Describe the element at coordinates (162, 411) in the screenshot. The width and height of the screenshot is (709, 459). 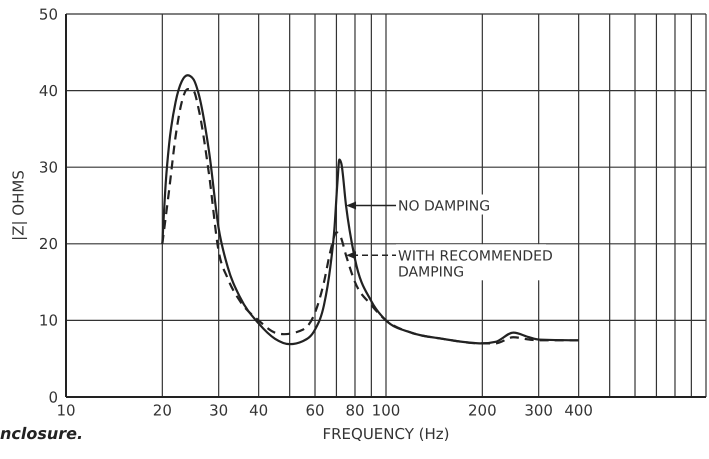
I see `x-tick-label: 20` at that location.